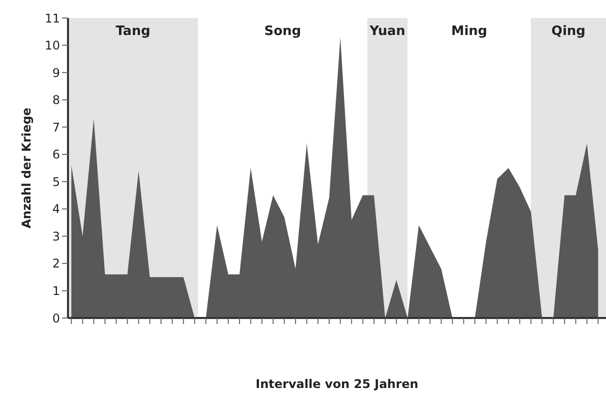 The image size is (606, 406). Describe the element at coordinates (56, 318) in the screenshot. I see `y-tick-label: 0` at that location.